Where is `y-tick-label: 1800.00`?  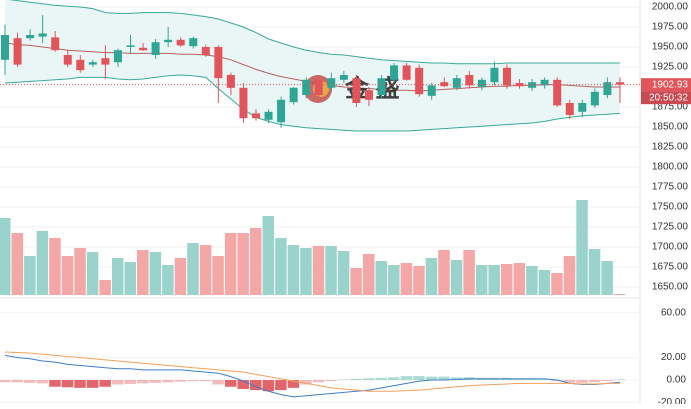 y-tick-label: 1800.00 is located at coordinates (670, 167).